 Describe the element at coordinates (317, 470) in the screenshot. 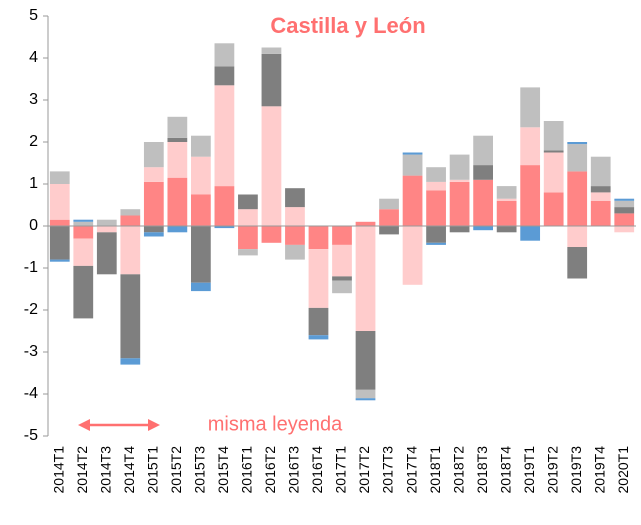

I see `x-tick-label: 2016T4` at that location.